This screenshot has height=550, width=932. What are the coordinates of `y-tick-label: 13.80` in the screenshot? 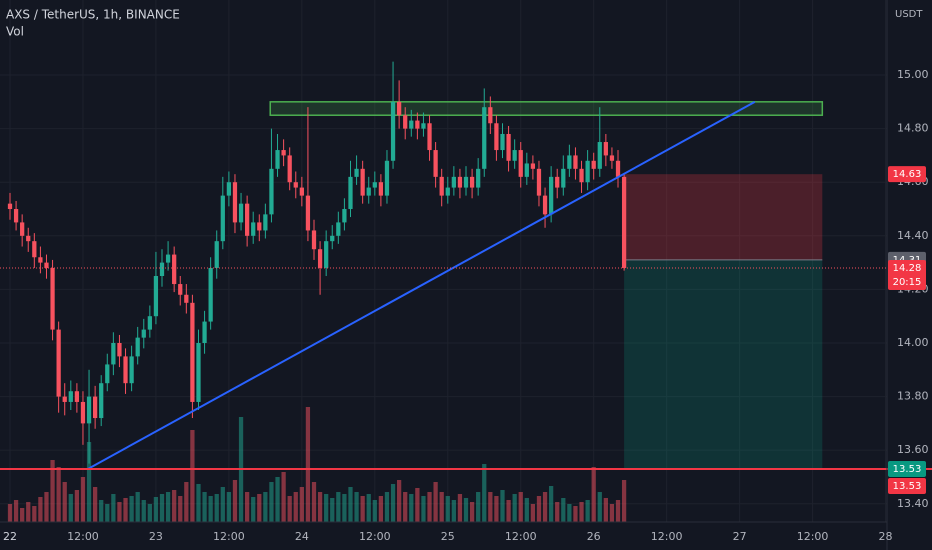 It's located at (913, 396).